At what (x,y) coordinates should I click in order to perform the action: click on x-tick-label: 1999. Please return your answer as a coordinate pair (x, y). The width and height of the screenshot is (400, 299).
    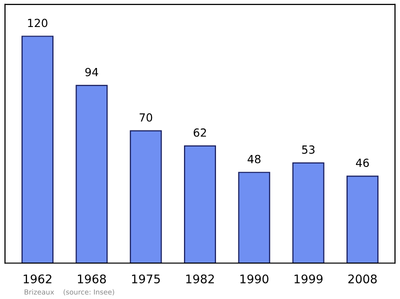
    Looking at the image, I should click on (308, 279).